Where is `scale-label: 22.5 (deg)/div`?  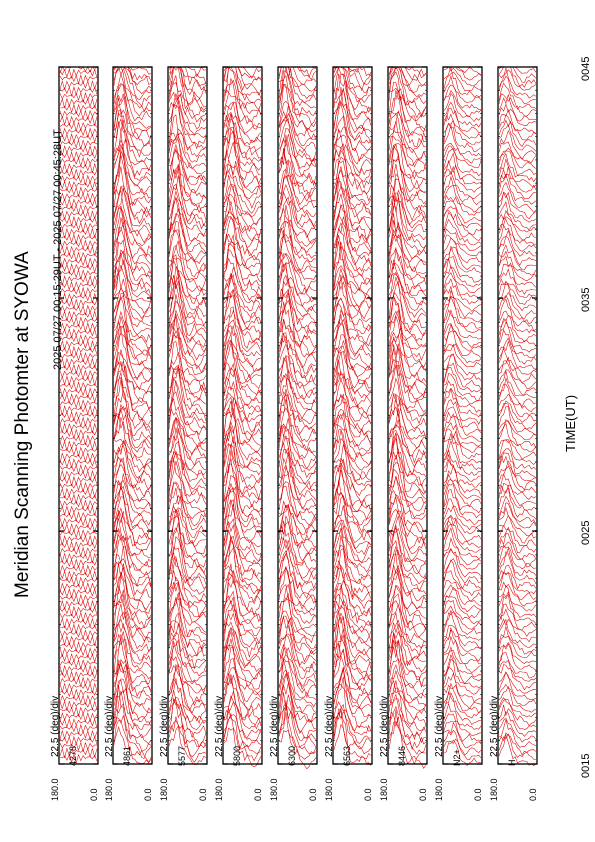 scale-label: 22.5 (deg)/div is located at coordinates (164, 726).